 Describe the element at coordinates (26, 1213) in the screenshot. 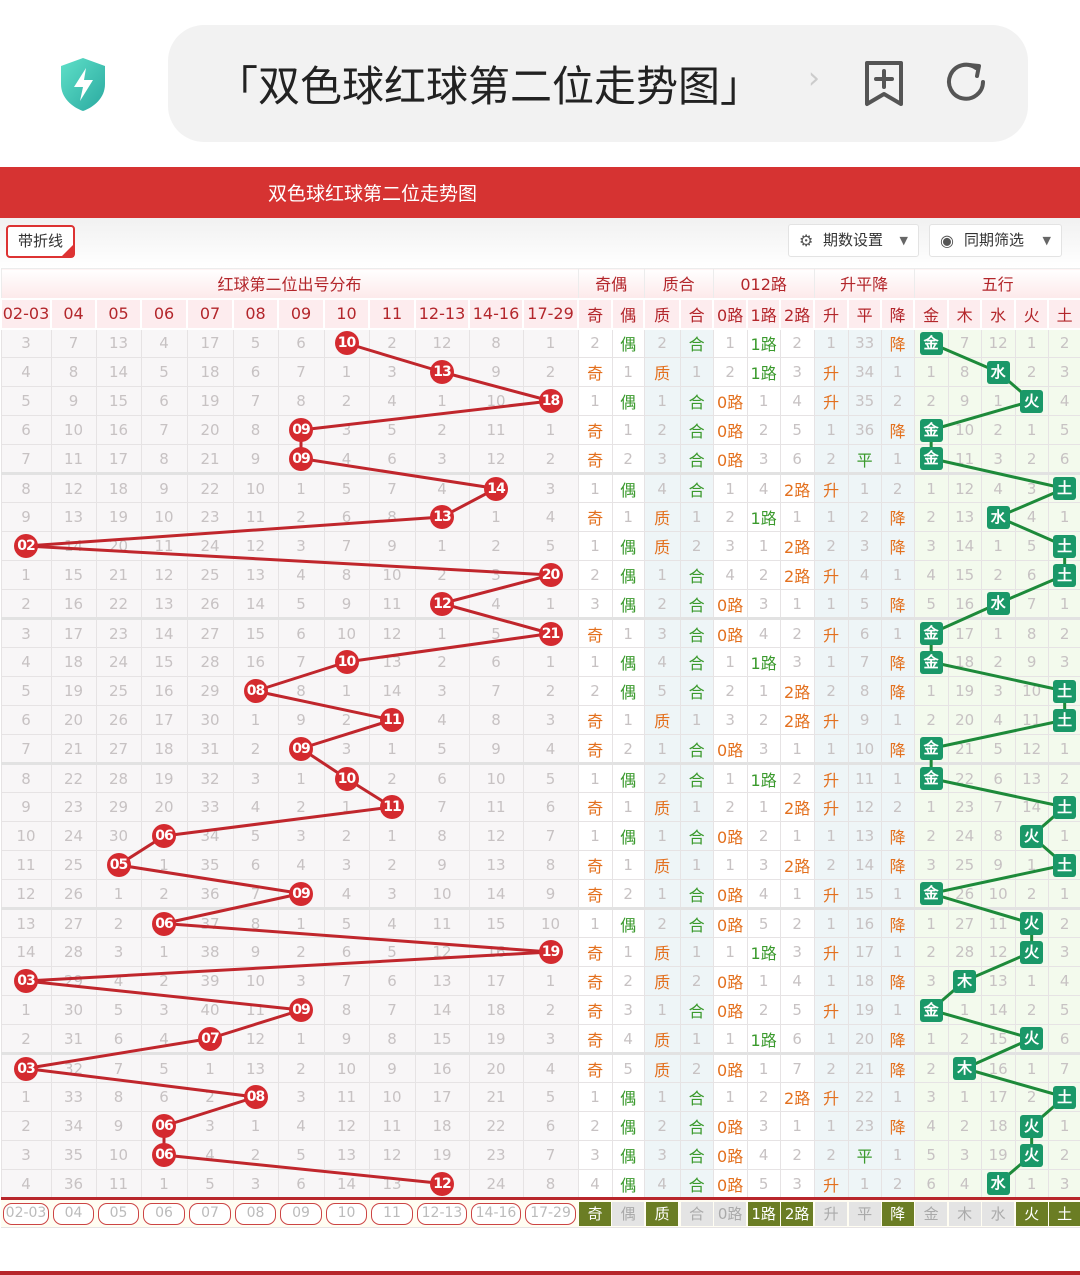

I see `predict-number-button: 02-03` at that location.